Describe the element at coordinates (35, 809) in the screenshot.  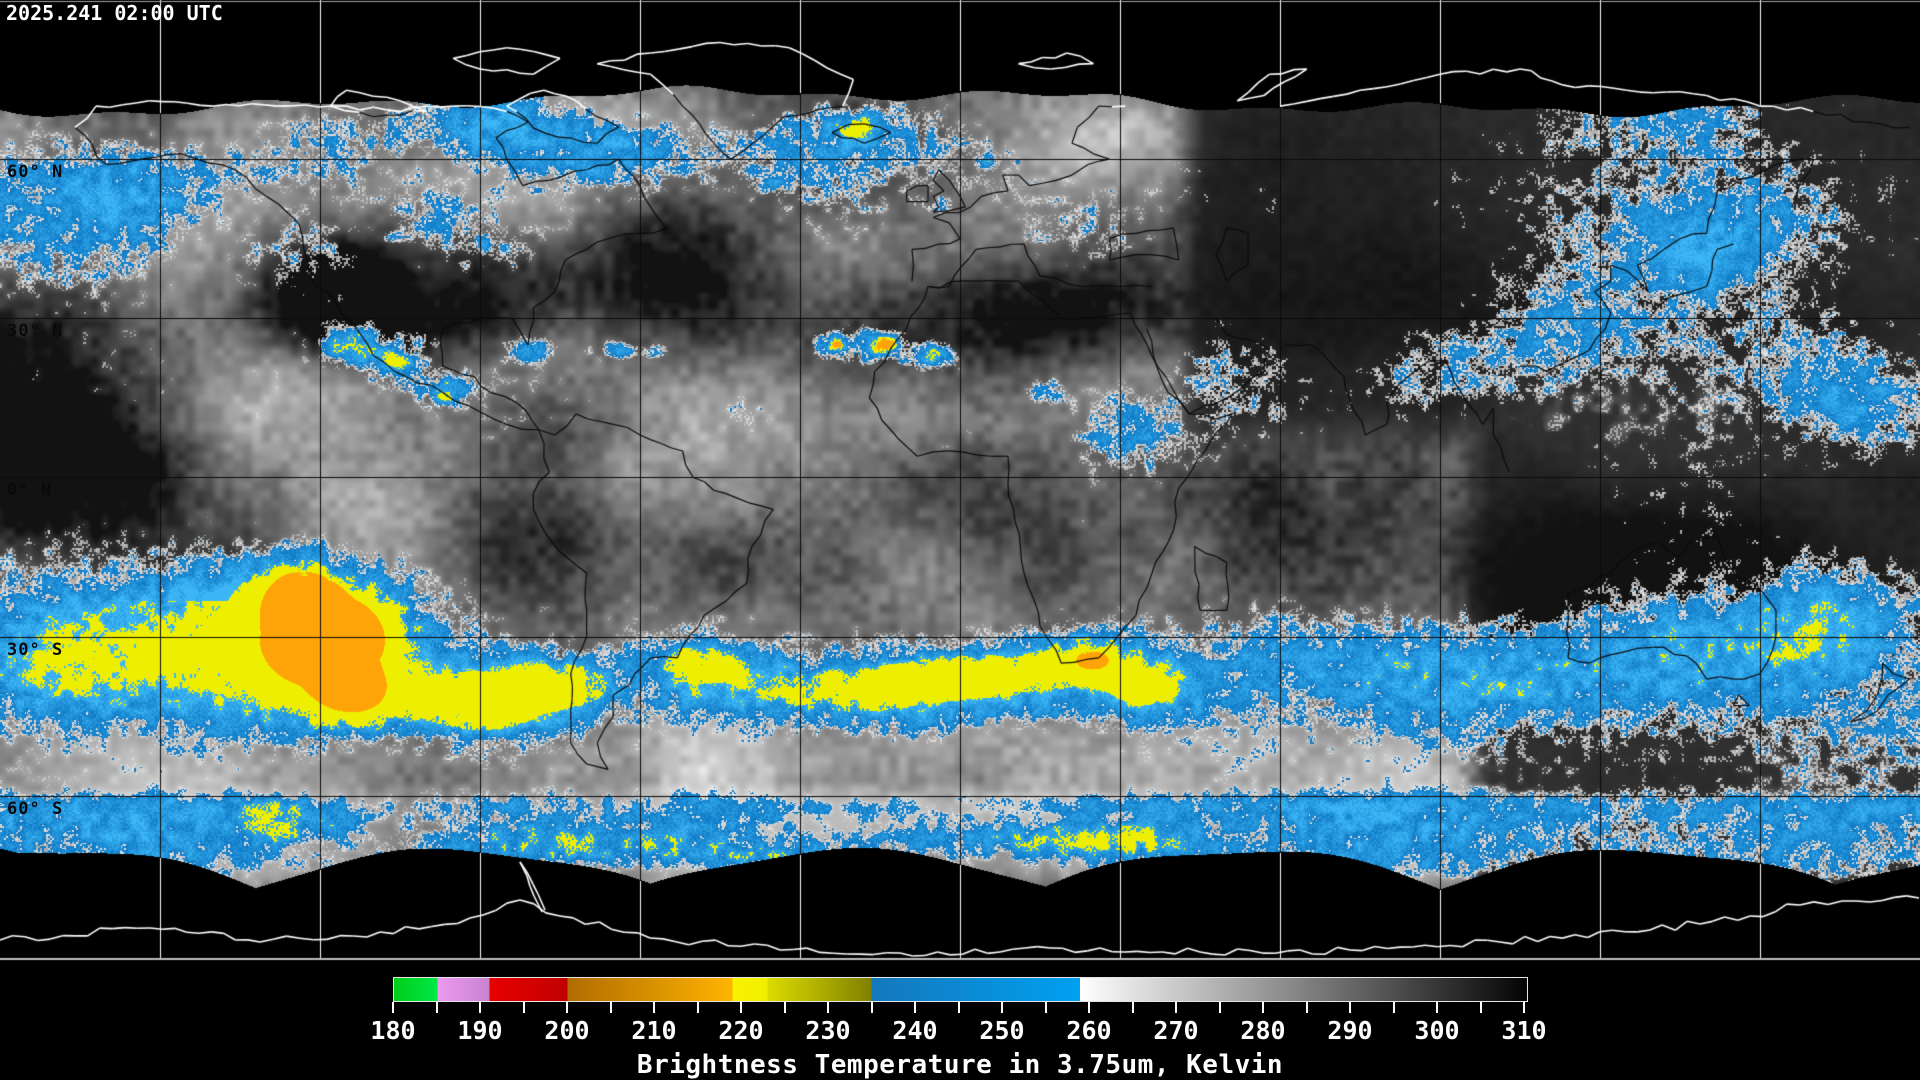
I see `latitude-label: 60° S` at that location.